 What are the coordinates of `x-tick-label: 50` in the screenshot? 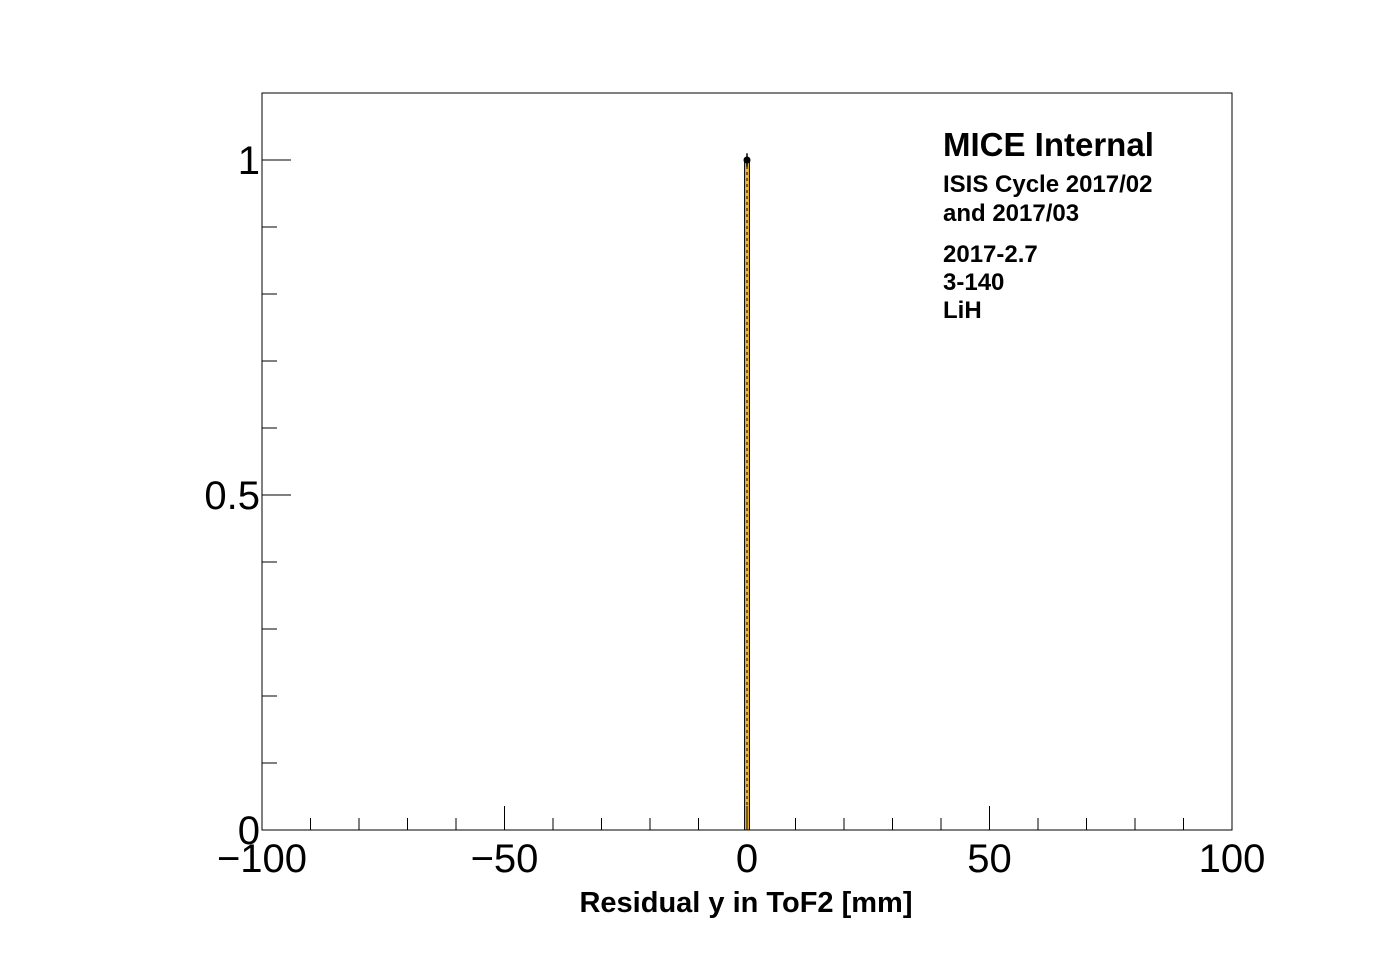 It's located at (989, 859).